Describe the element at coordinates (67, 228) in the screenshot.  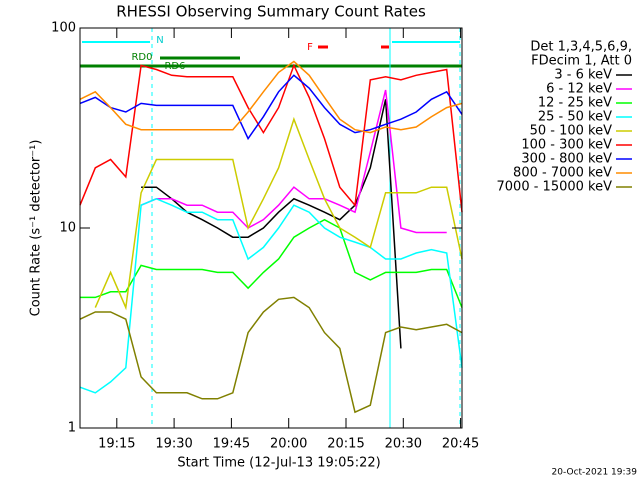
I see `y-tick-label: 10` at that location.